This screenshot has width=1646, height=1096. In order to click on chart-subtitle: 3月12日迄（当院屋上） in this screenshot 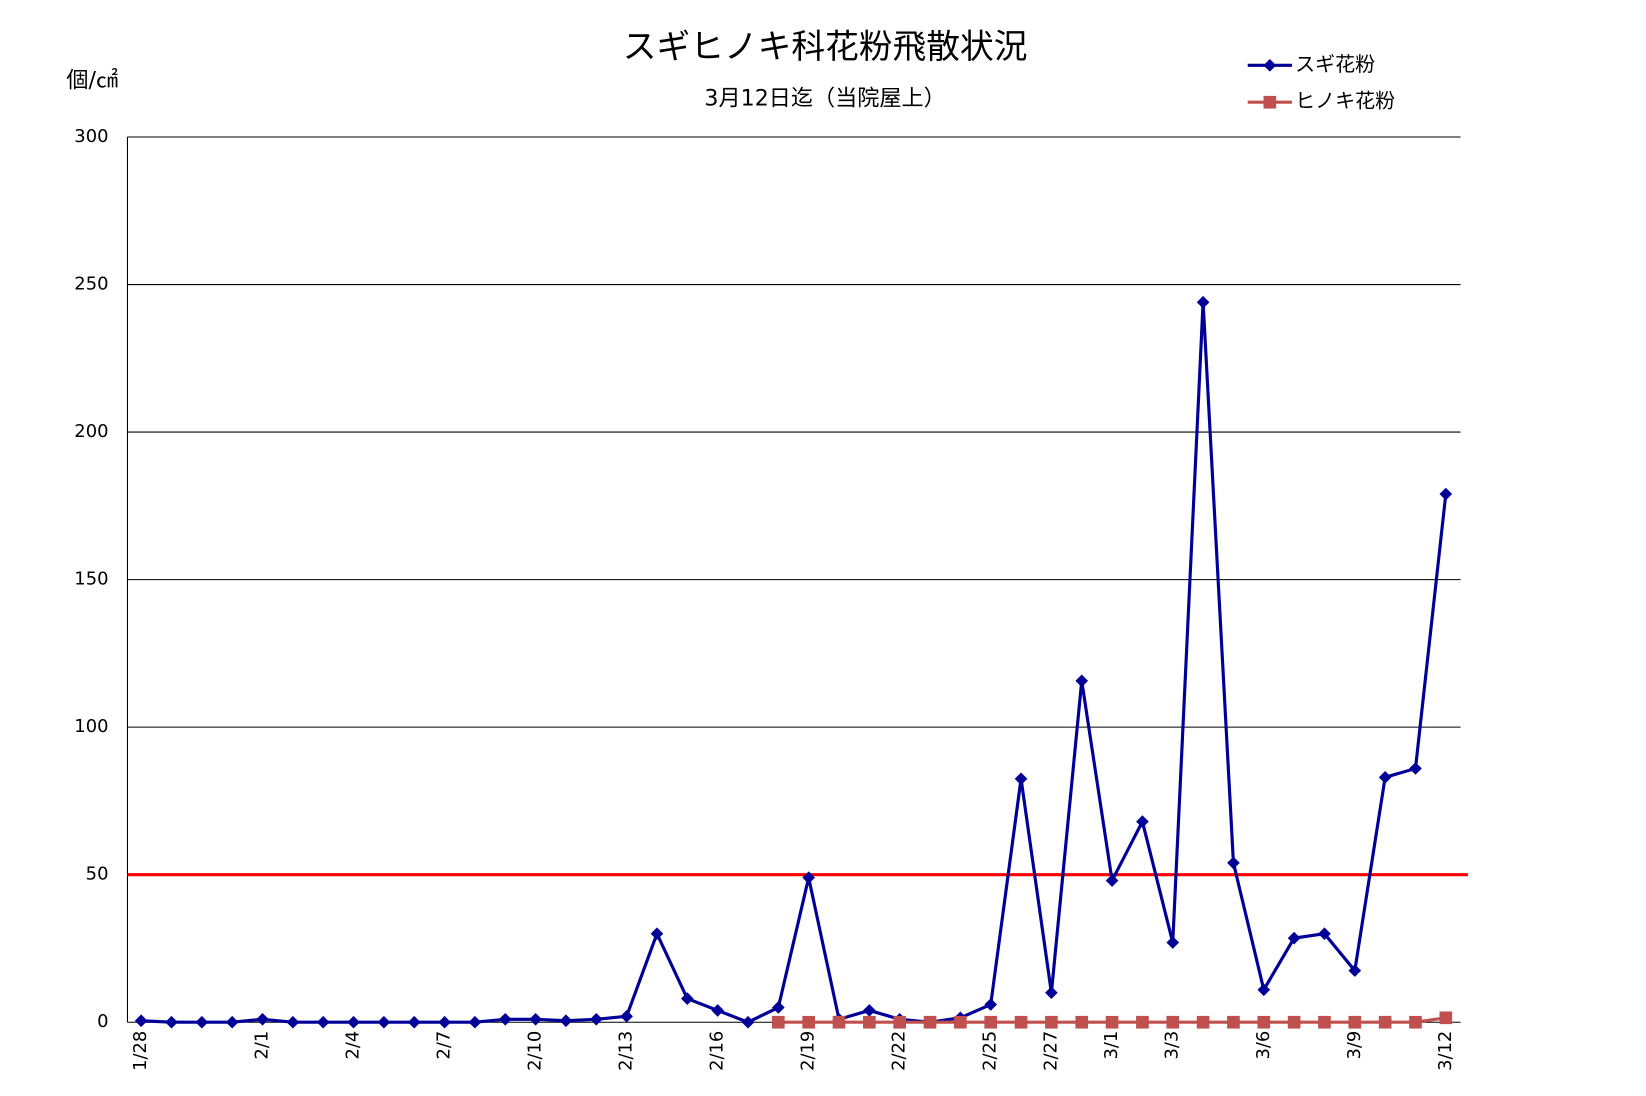, I will do `click(824, 99)`.